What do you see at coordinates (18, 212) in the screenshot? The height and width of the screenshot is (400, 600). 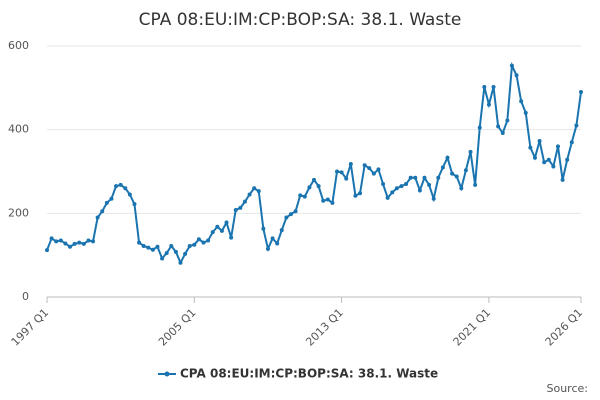 I see `y-tick-label: 200` at bounding box center [18, 212].